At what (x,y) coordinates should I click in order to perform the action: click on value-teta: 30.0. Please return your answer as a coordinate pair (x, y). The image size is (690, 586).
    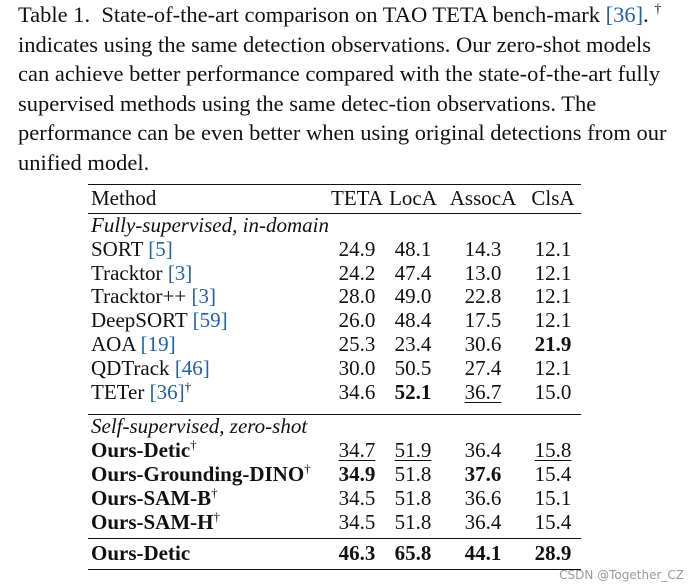
    Looking at the image, I should click on (357, 367).